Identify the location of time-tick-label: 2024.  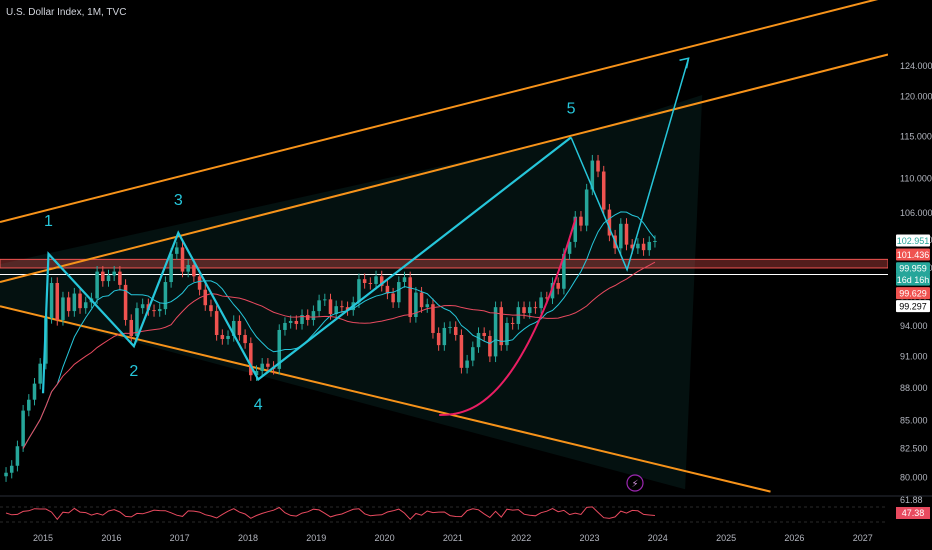
(658, 538).